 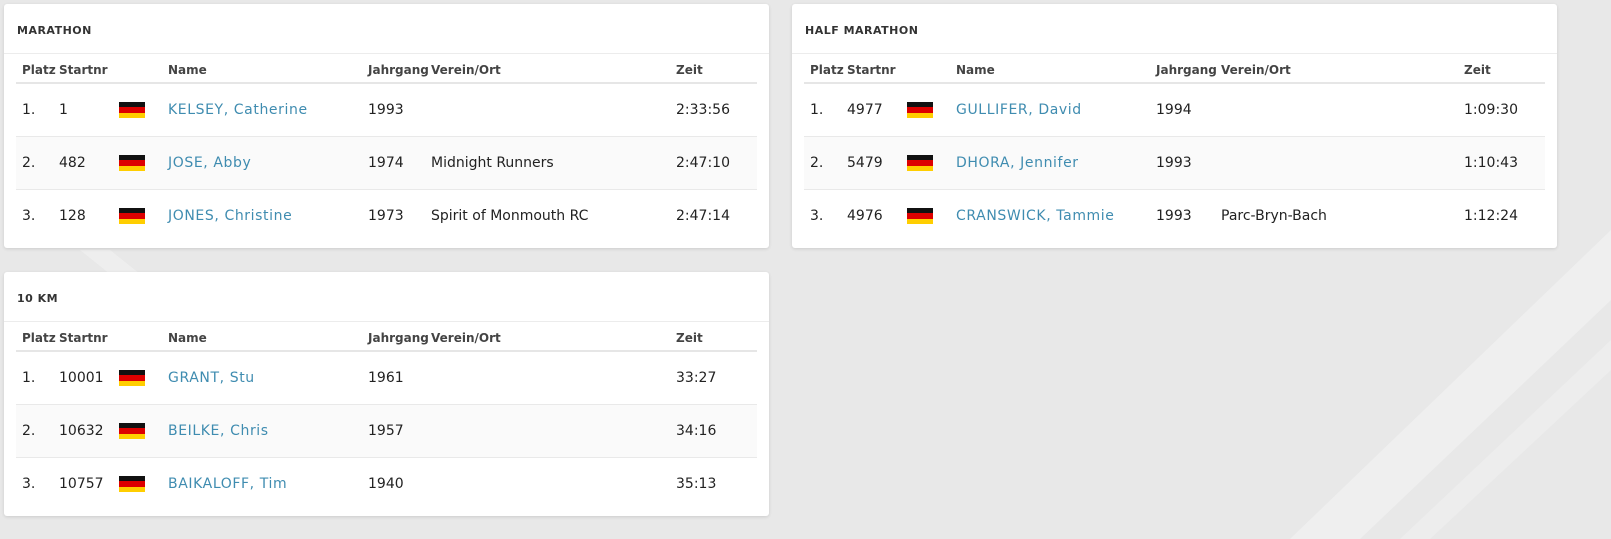 What do you see at coordinates (696, 484) in the screenshot?
I see `finish-time: 35:13` at bounding box center [696, 484].